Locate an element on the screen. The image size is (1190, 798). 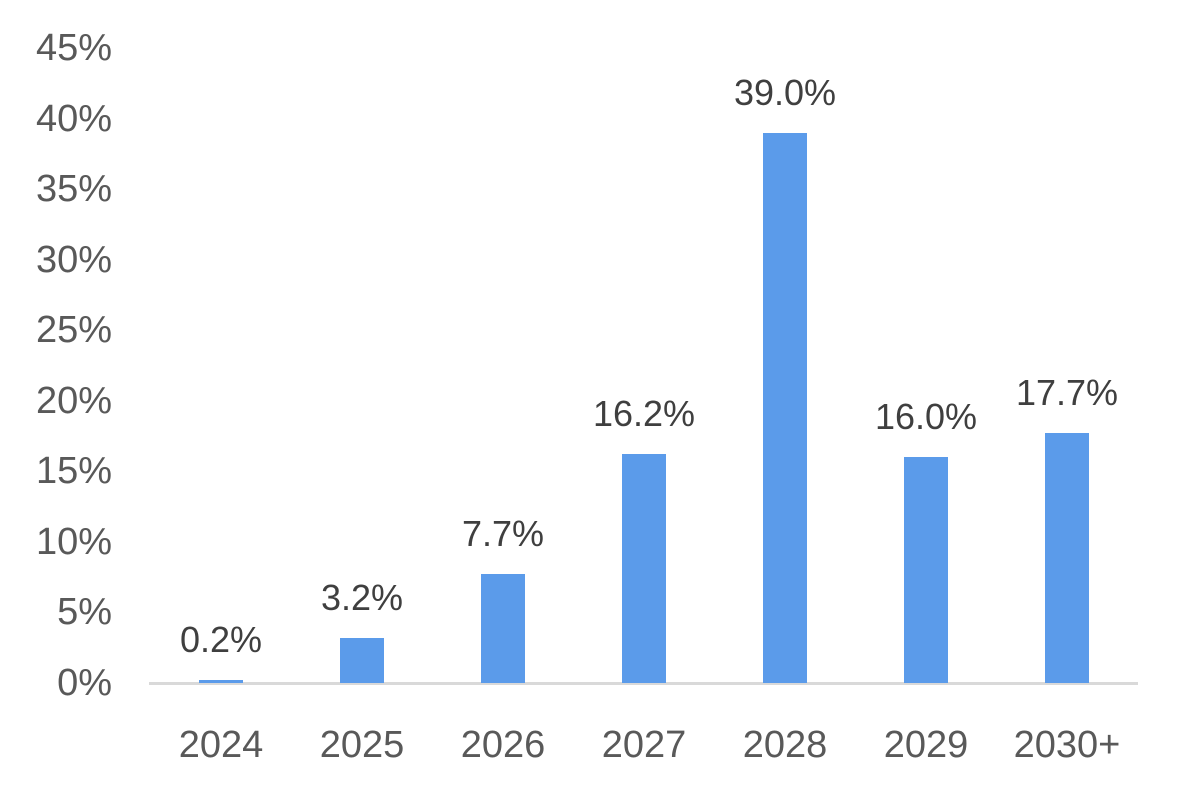
y-axis-tick-label-30pct: 30% is located at coordinates (73, 259).